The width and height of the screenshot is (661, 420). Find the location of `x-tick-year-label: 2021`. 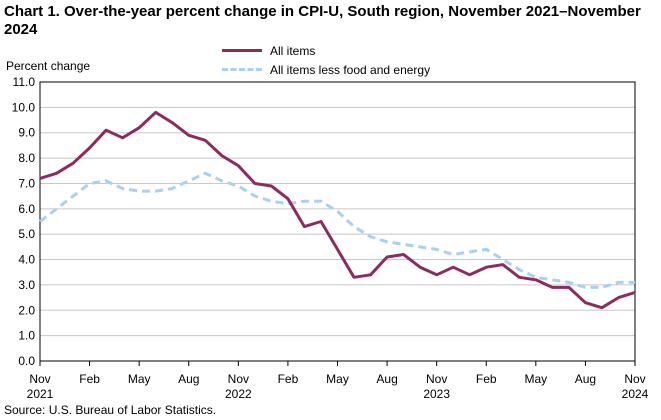

x-tick-year-label: 2021 is located at coordinates (40, 394).